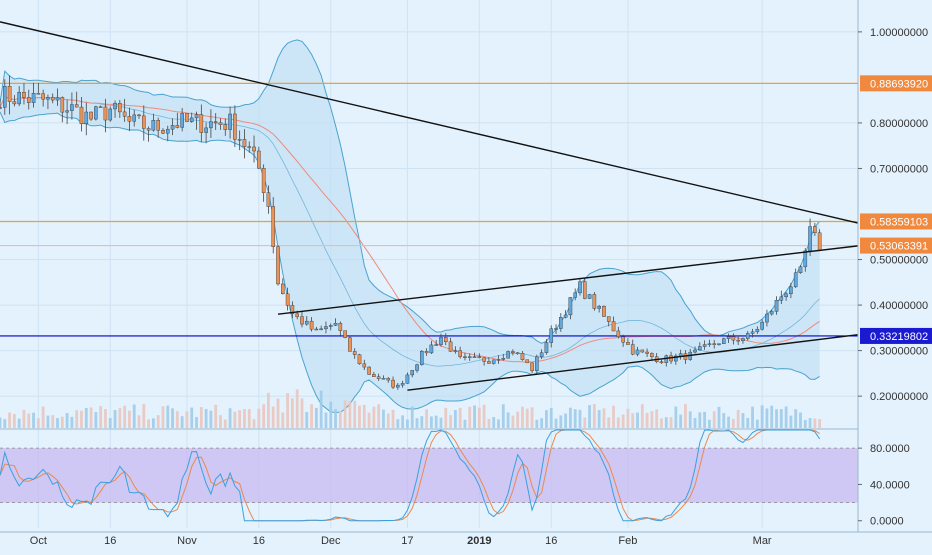 This screenshot has width=932, height=555. I want to click on price-label-box, so click(896, 221).